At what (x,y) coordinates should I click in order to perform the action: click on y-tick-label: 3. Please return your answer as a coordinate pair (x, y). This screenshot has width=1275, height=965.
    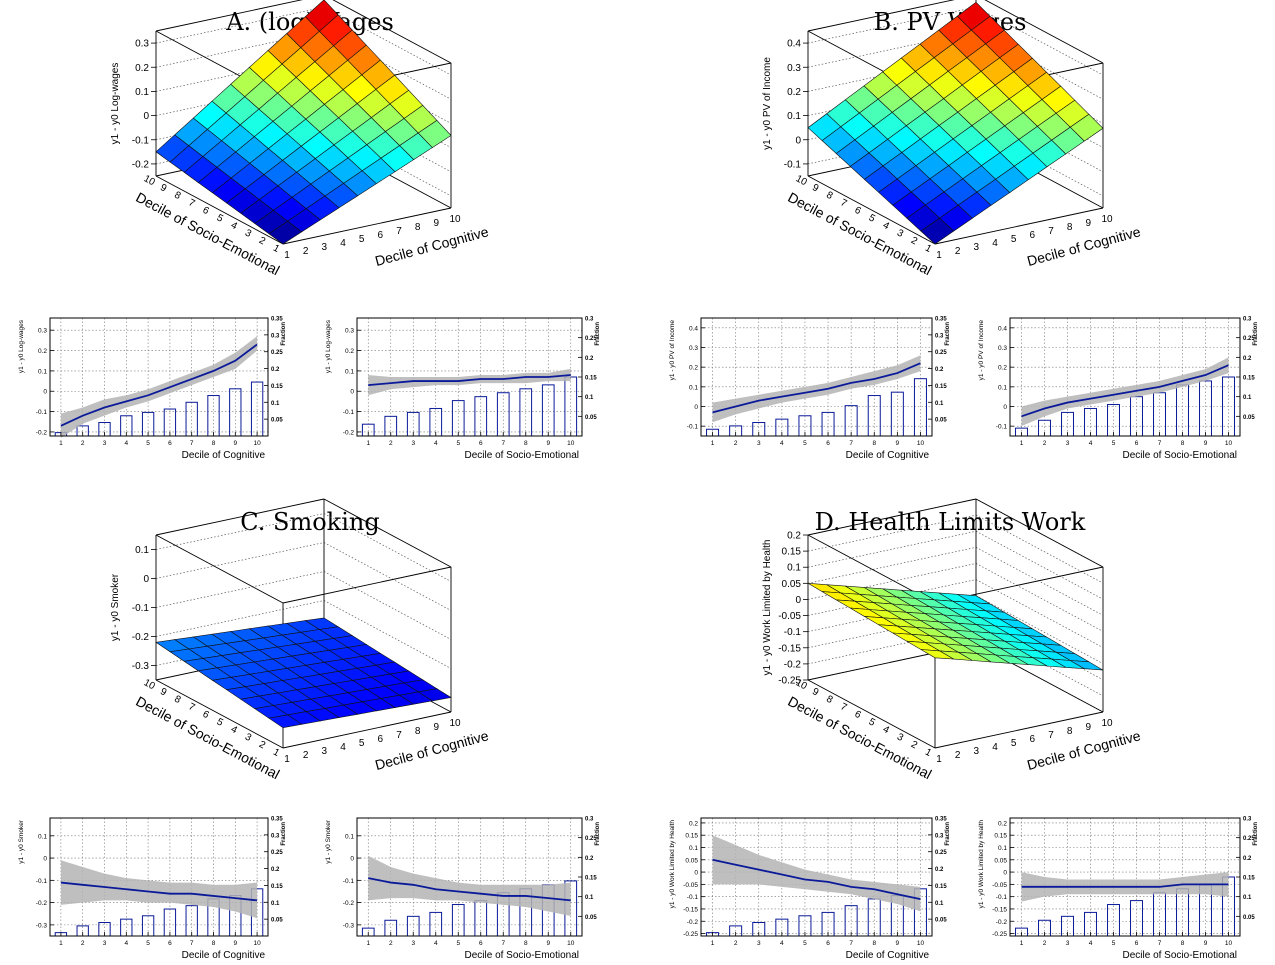
    Looking at the image, I should click on (248, 738).